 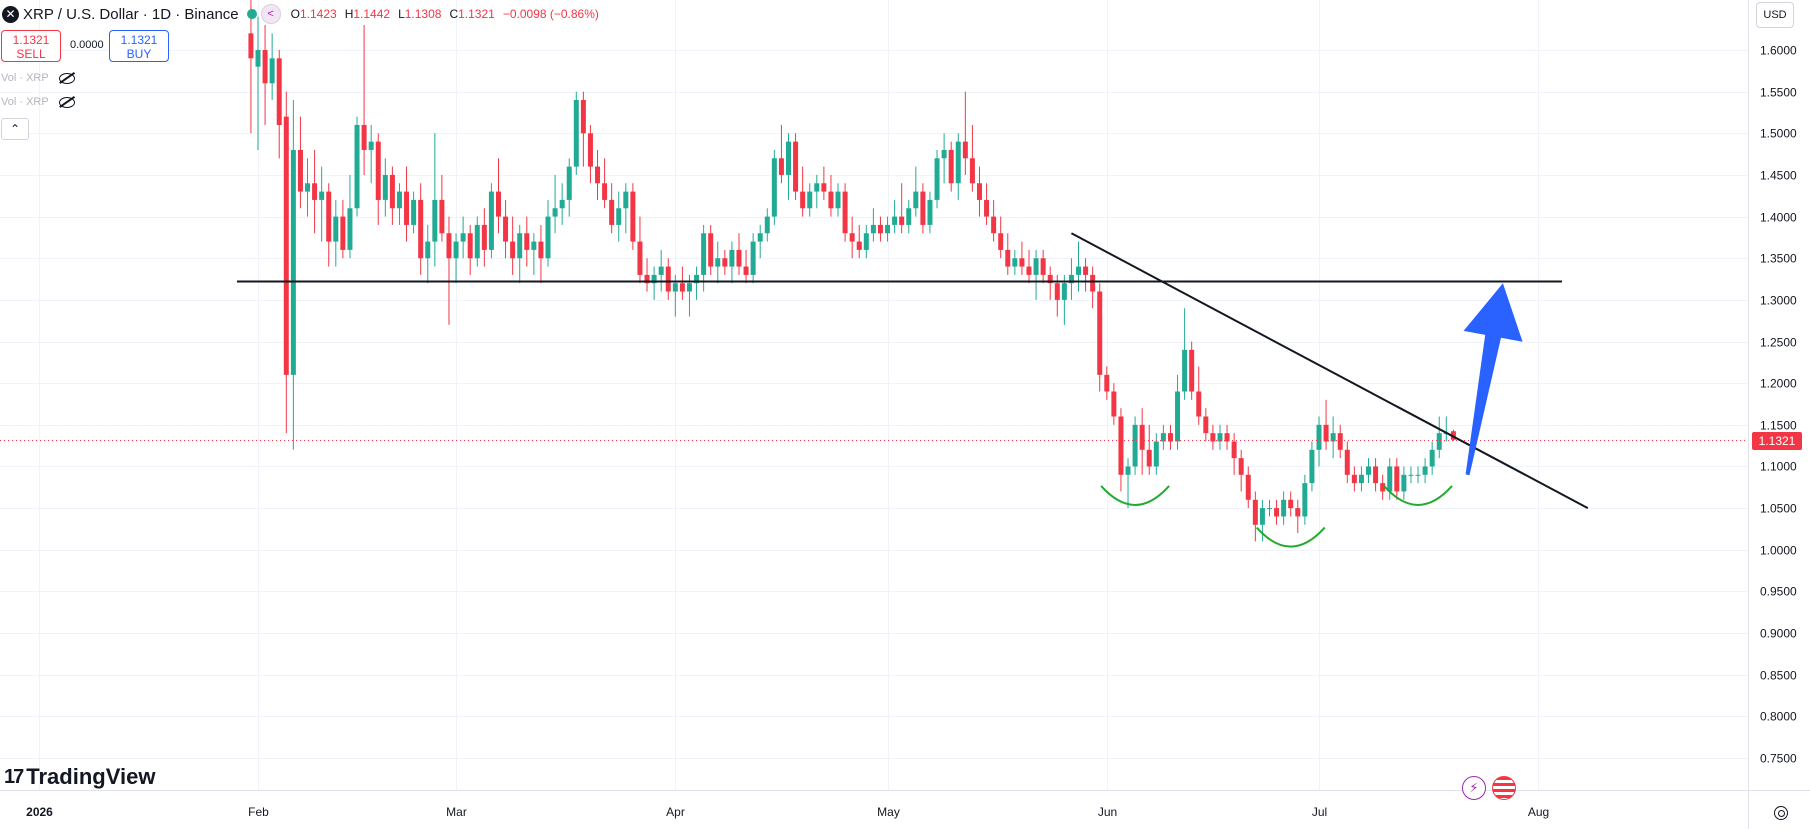 What do you see at coordinates (1778, 134) in the screenshot?
I see `y-tick-label: 1.5000` at bounding box center [1778, 134].